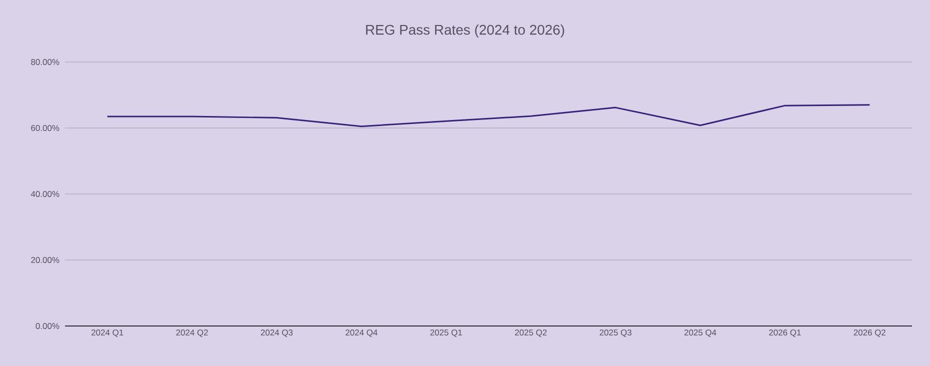 Image resolution: width=930 pixels, height=366 pixels. What do you see at coordinates (616, 334) in the screenshot?
I see `x-tick-label: 2025 Q3` at bounding box center [616, 334].